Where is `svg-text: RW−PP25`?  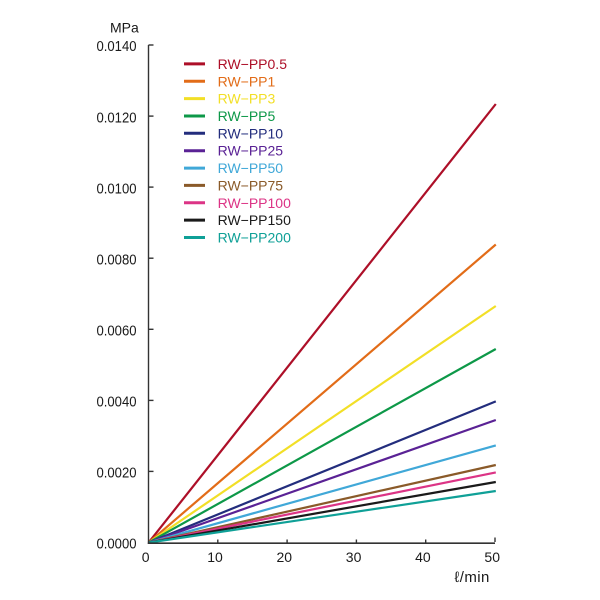 svg-text: RW−PP25 is located at coordinates (251, 151).